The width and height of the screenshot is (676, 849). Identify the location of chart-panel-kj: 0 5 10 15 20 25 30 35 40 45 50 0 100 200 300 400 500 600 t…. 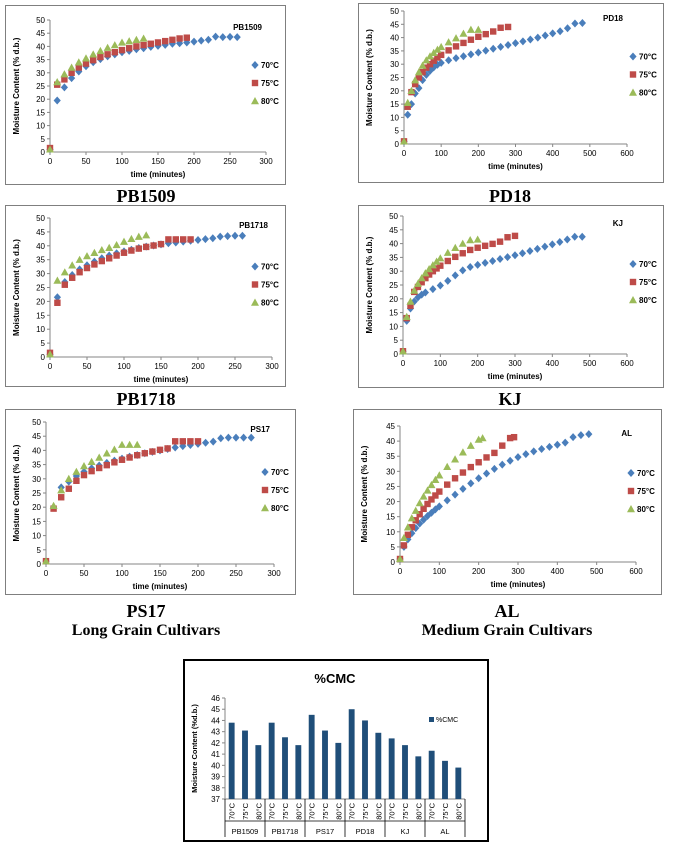
(511, 296).